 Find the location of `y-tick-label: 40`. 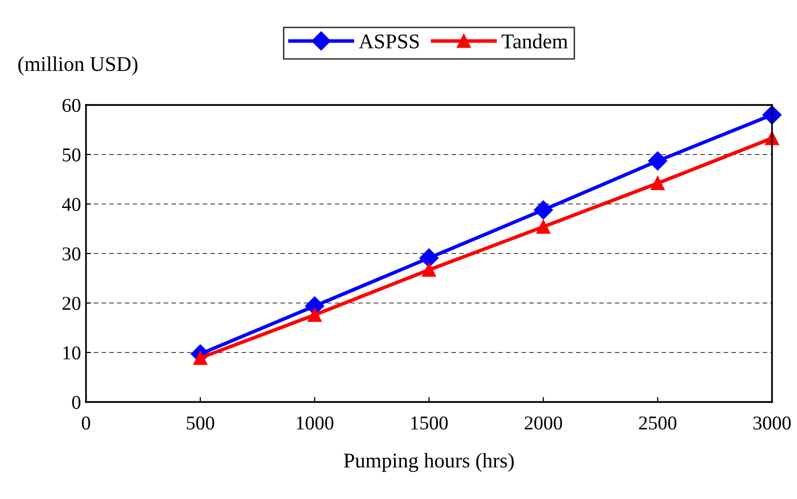

y-tick-label: 40 is located at coordinates (71, 204).